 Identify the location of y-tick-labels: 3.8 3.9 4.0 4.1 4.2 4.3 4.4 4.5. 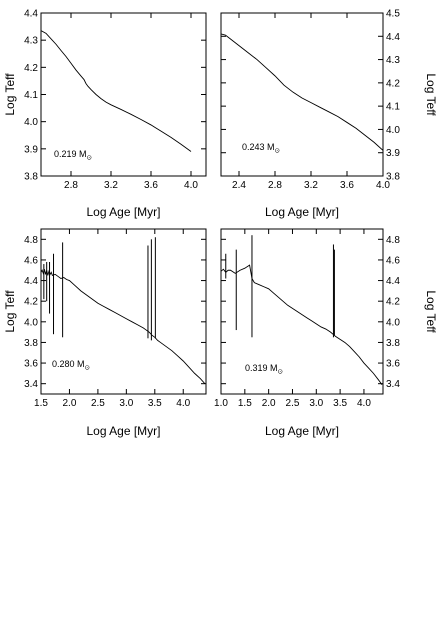
(393, 96).